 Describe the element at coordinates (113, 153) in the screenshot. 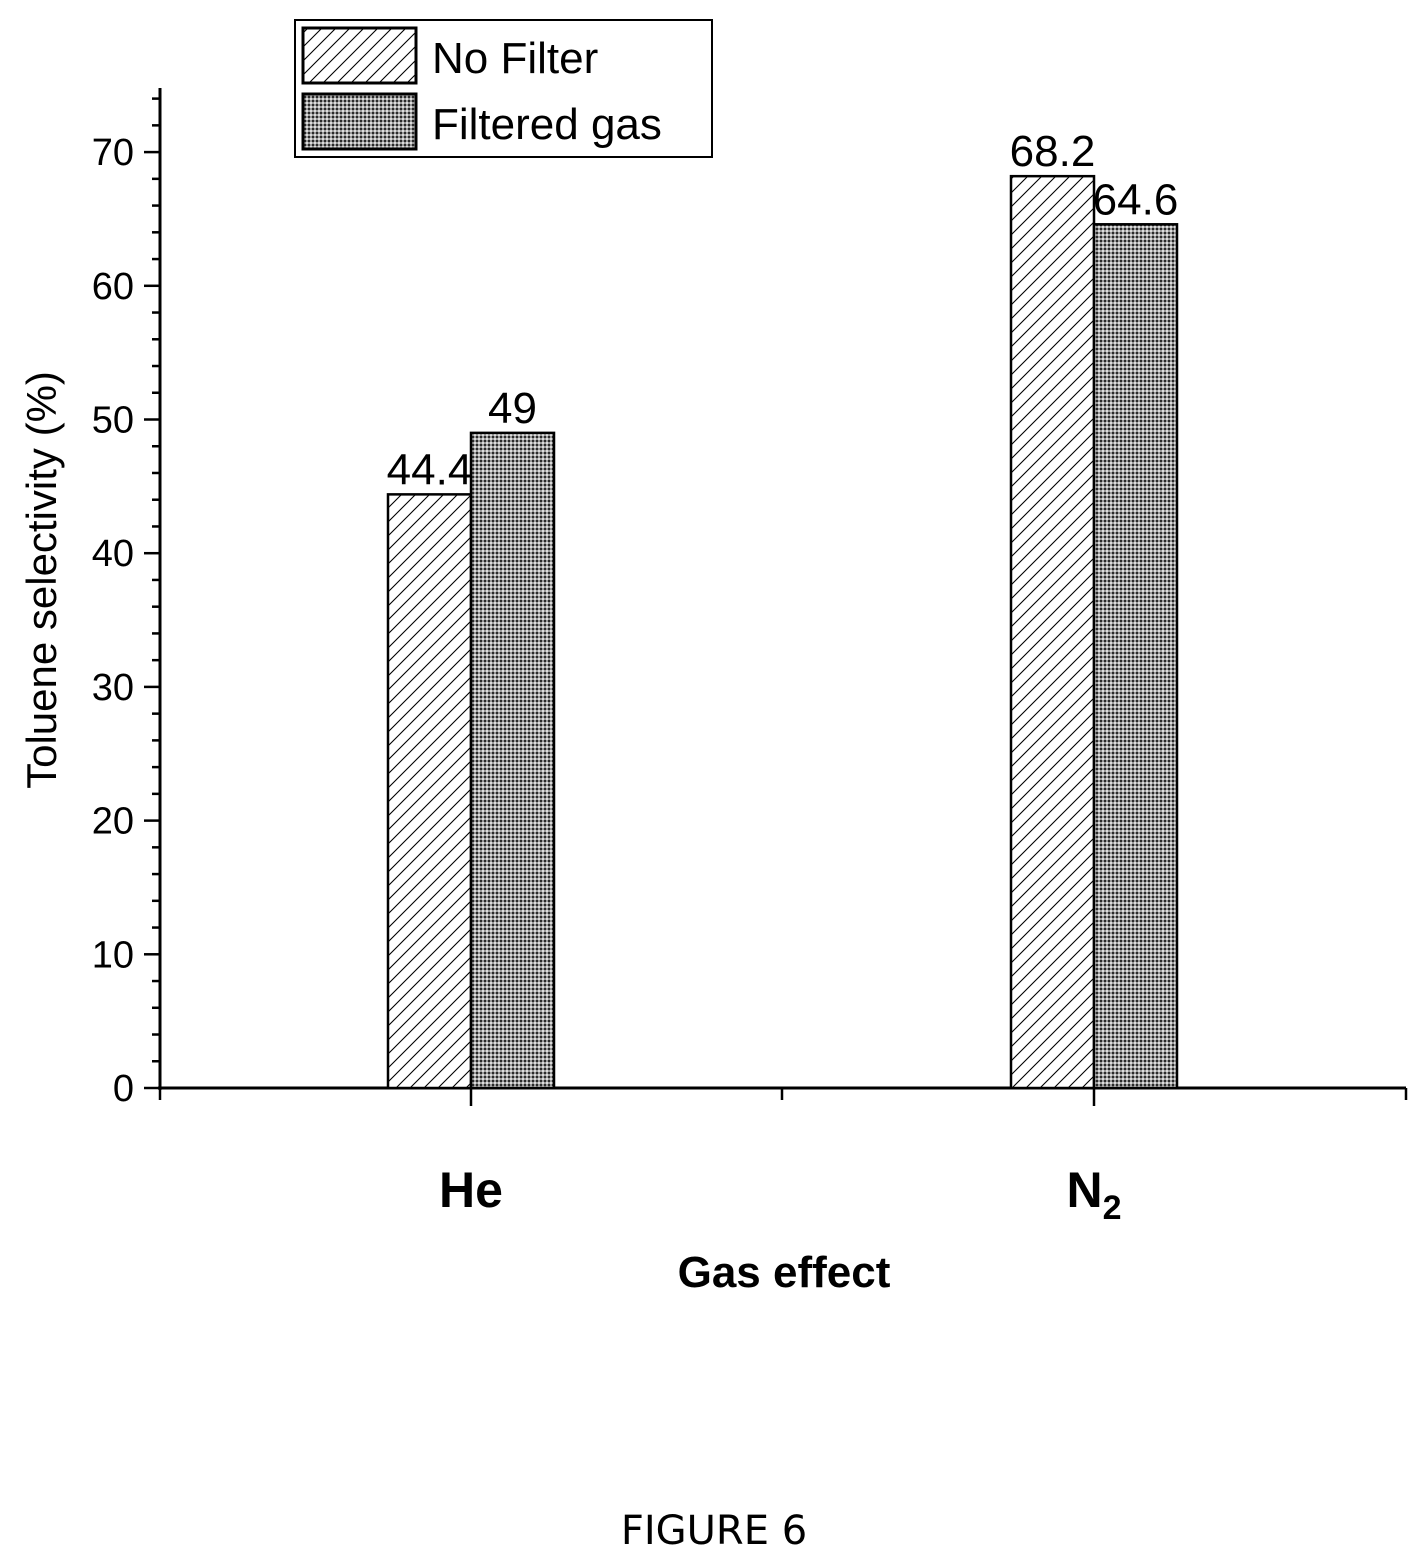

I see `y-tick-label: 70` at that location.